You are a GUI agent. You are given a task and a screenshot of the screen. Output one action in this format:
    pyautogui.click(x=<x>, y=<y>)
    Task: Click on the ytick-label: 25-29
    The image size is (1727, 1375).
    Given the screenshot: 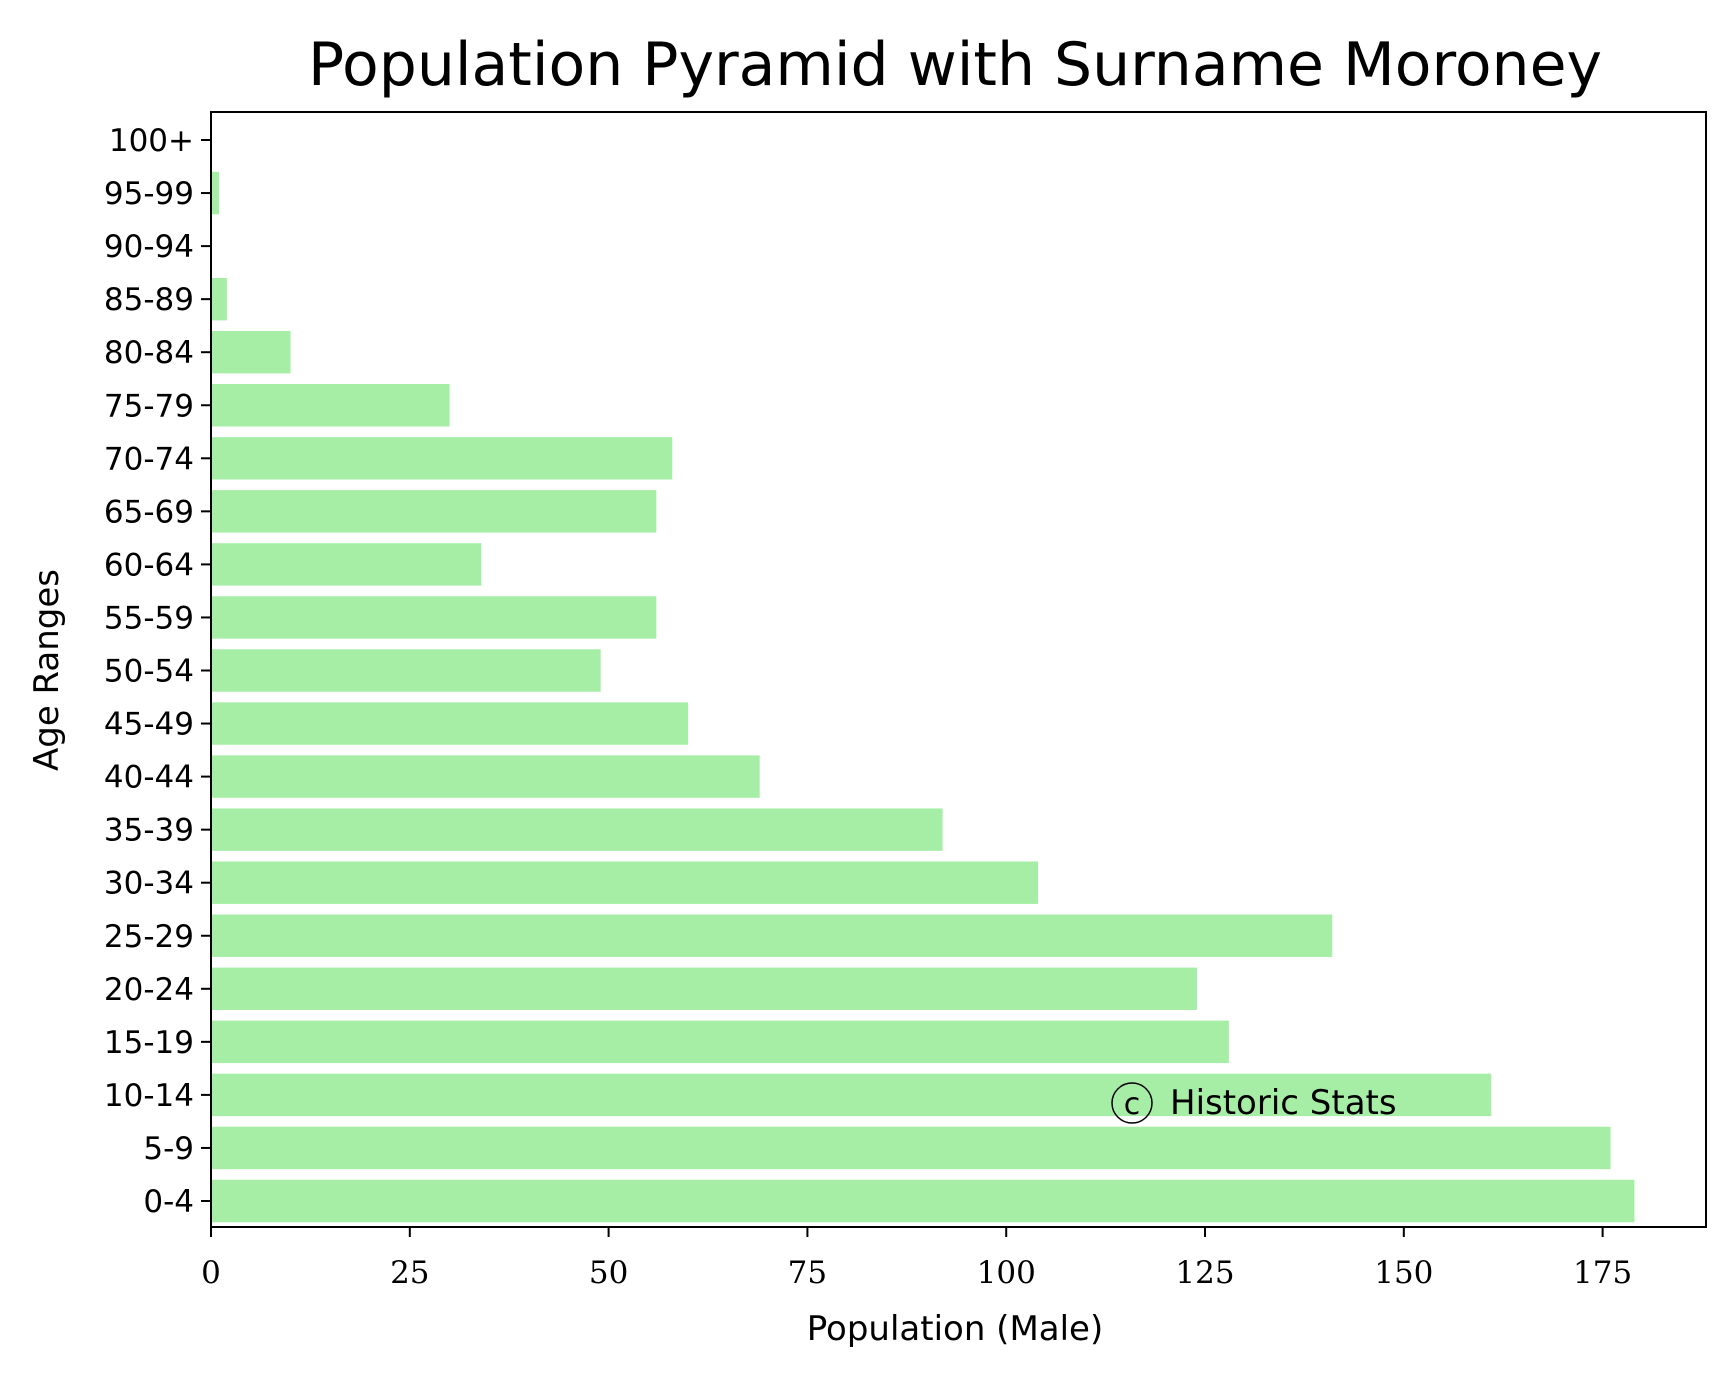 What is the action you would take?
    pyautogui.click(x=149, y=937)
    